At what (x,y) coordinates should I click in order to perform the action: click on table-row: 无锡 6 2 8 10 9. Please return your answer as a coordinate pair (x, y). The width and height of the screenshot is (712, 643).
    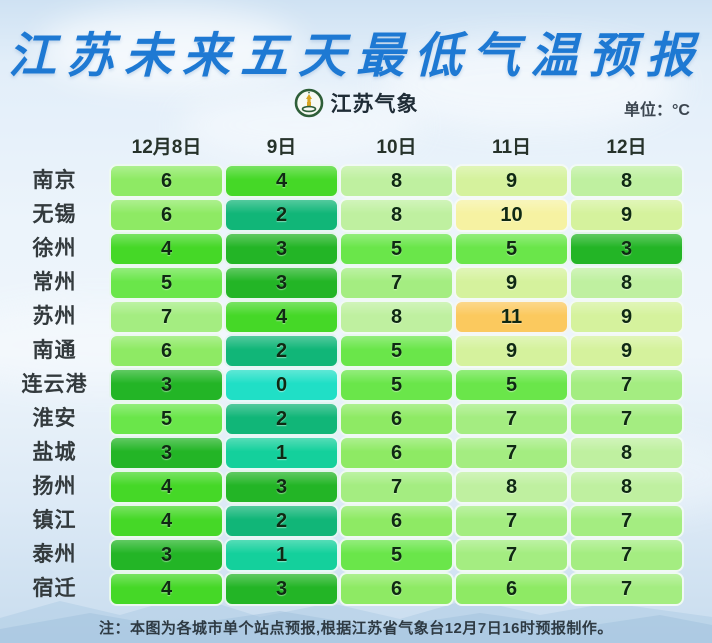
    Looking at the image, I should click on (356, 215).